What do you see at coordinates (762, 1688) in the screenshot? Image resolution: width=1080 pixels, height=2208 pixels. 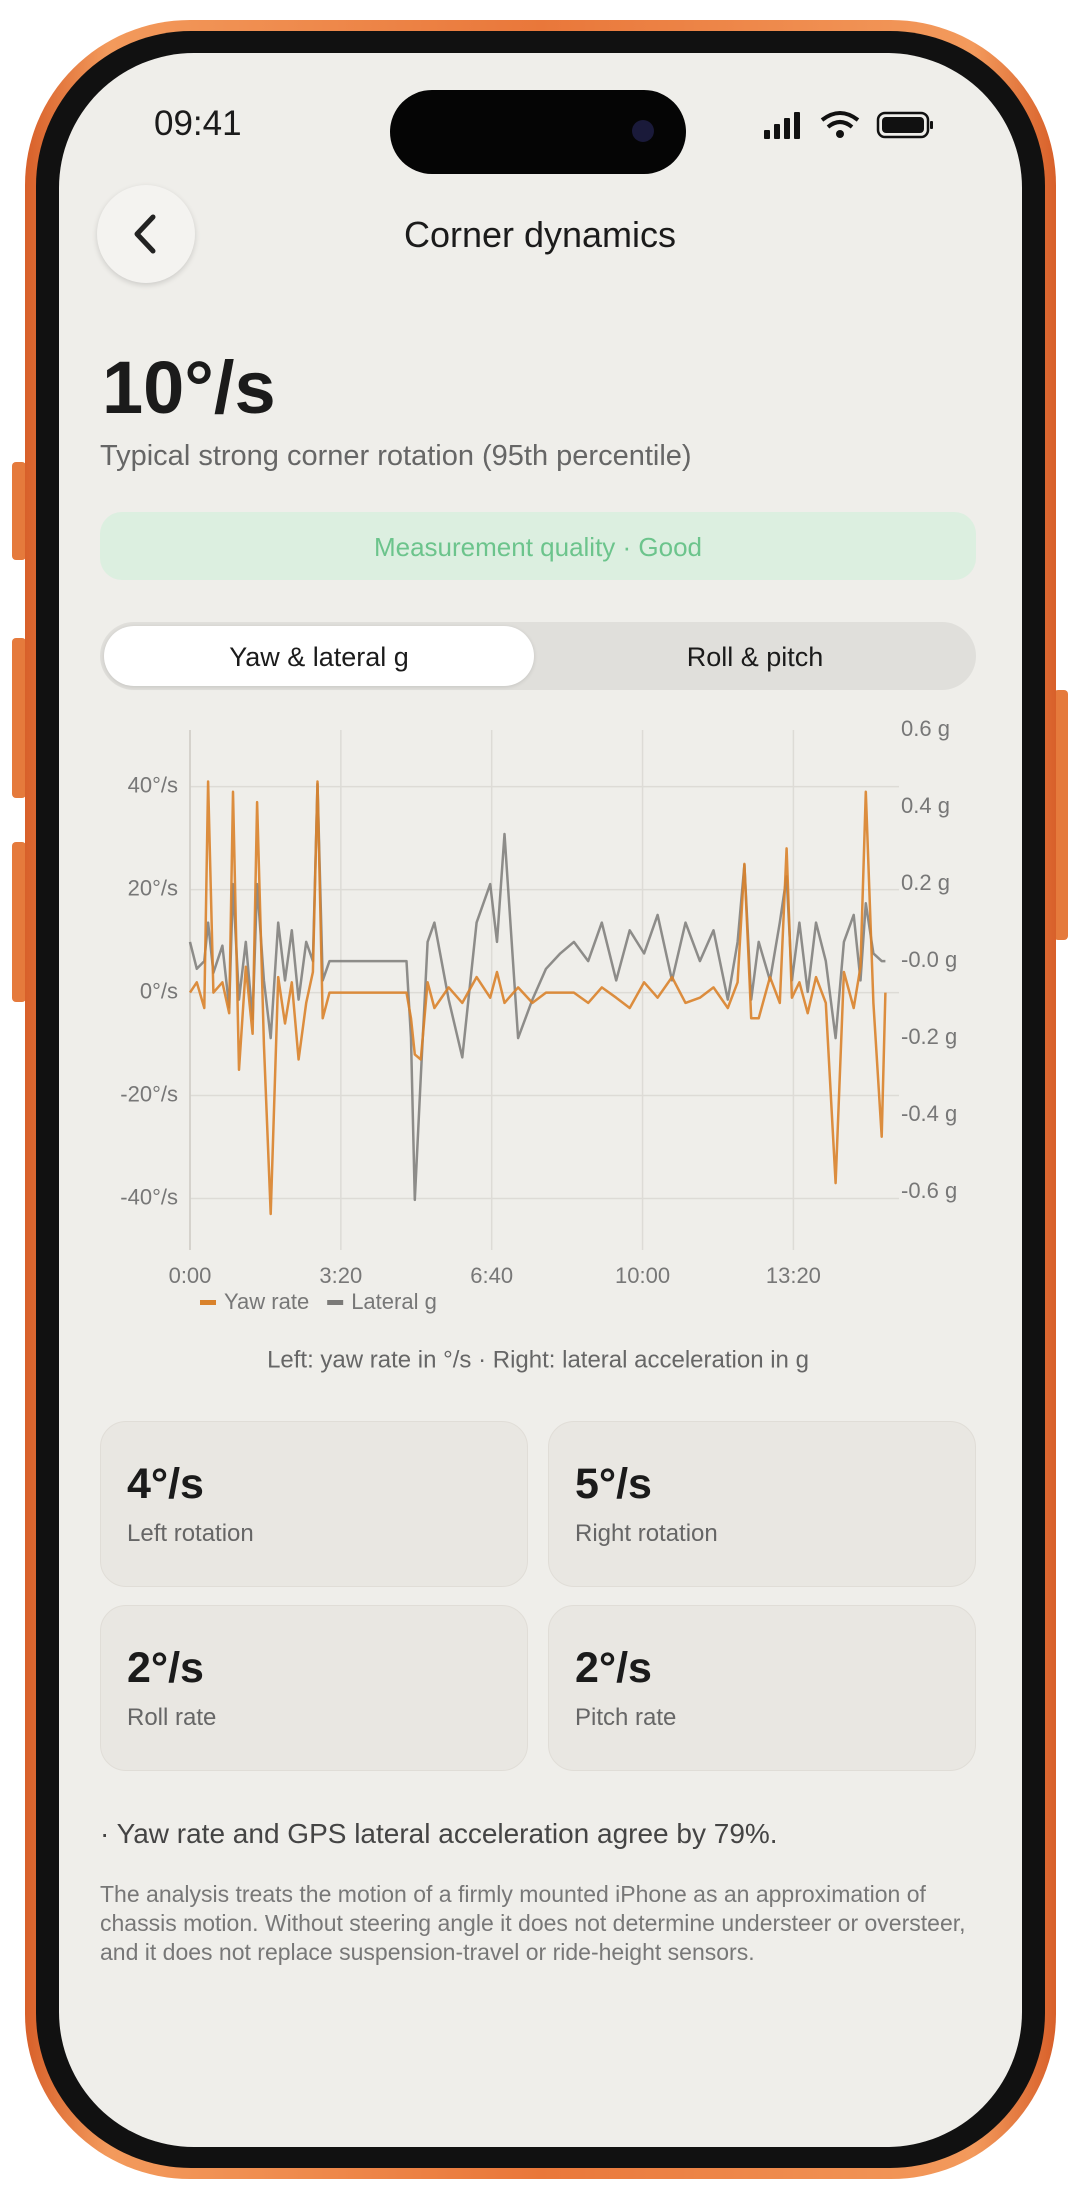 I see `stat-card: 2°/s Pitch rate` at bounding box center [762, 1688].